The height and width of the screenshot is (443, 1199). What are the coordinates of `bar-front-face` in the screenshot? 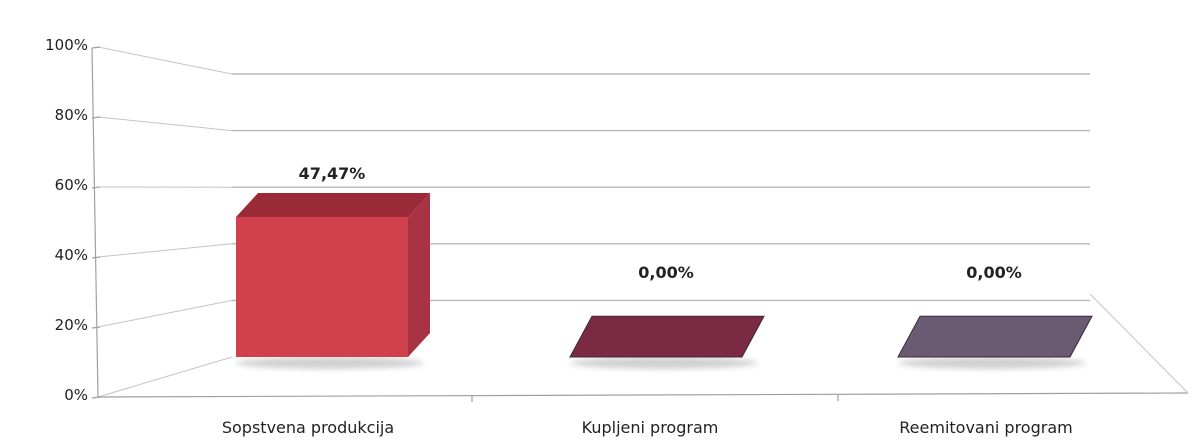 It's located at (322, 286).